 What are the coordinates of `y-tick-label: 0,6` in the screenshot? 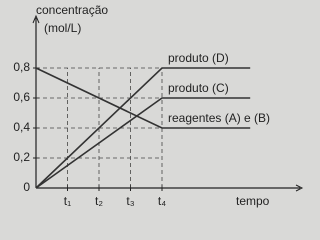 It's located at (21, 97).